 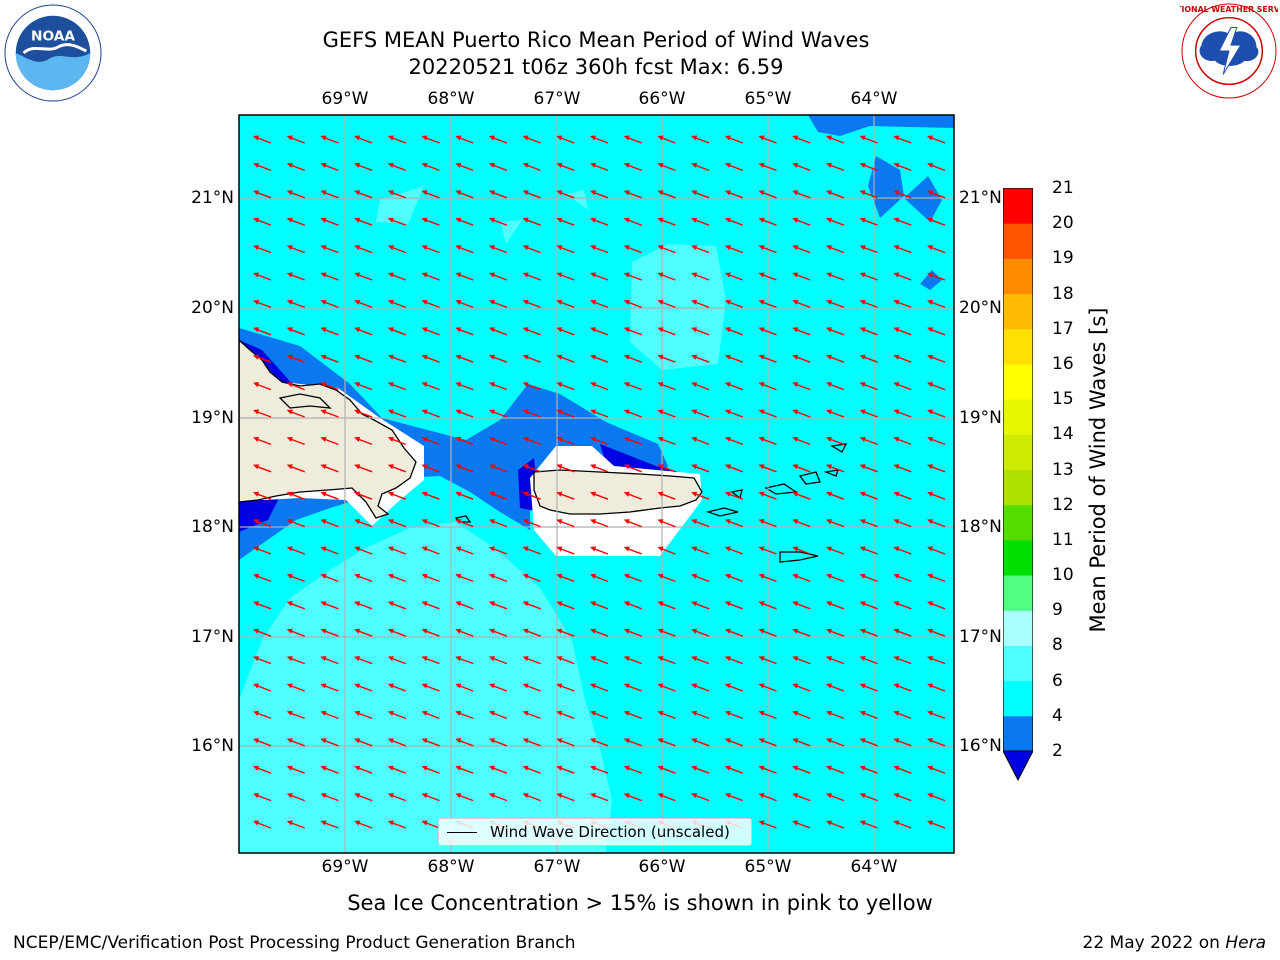 What do you see at coordinates (610, 832) in the screenshot?
I see `legend-label: Wind Wave Direction (unscaled)` at bounding box center [610, 832].